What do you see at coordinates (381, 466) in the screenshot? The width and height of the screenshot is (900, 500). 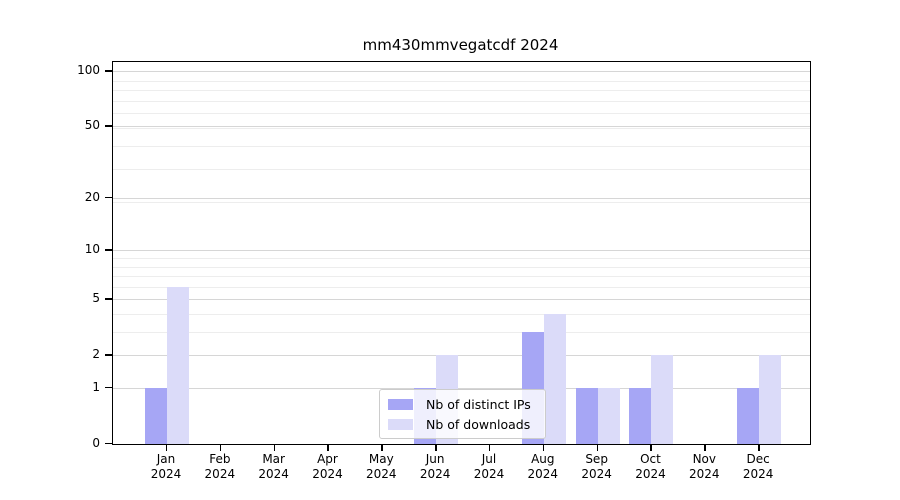 I see `x-tick-label: May 2024` at bounding box center [381, 466].